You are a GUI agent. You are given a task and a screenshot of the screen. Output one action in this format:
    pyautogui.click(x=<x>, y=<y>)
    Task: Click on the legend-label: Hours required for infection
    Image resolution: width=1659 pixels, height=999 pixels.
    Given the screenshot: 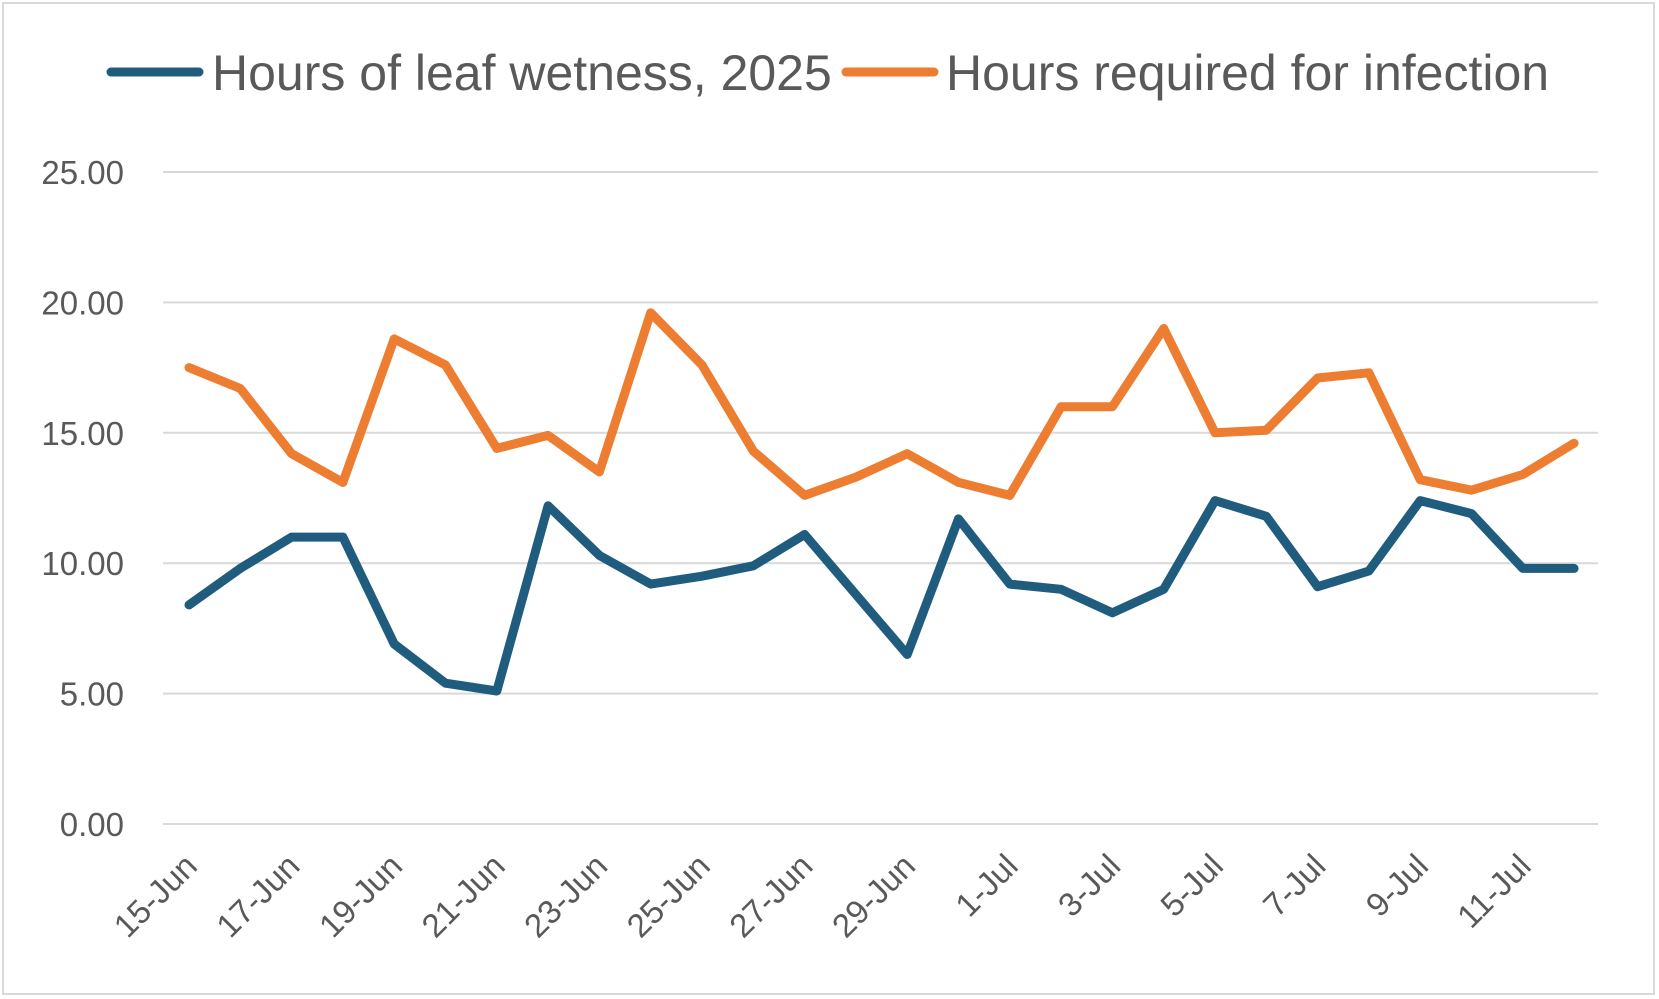 What is the action you would take?
    pyautogui.click(x=1247, y=73)
    